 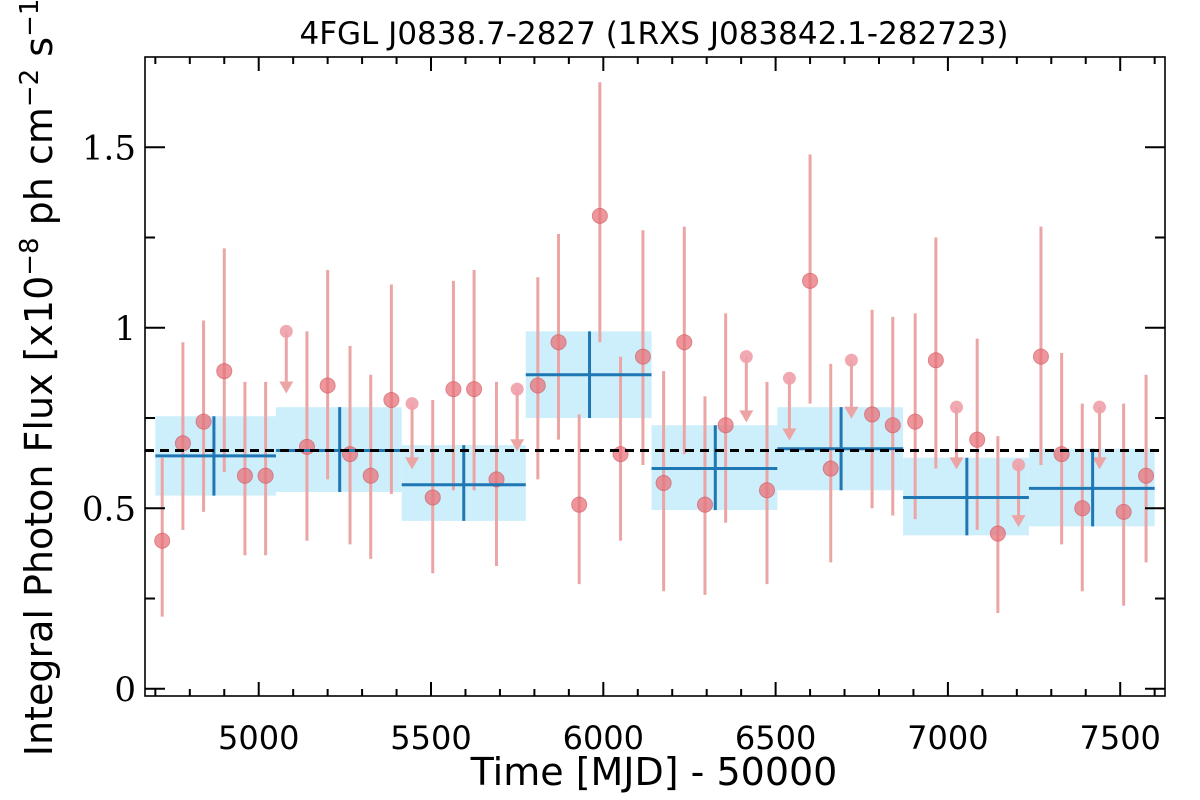 I want to click on x-tick-label: 7500, so click(x=1119, y=738).